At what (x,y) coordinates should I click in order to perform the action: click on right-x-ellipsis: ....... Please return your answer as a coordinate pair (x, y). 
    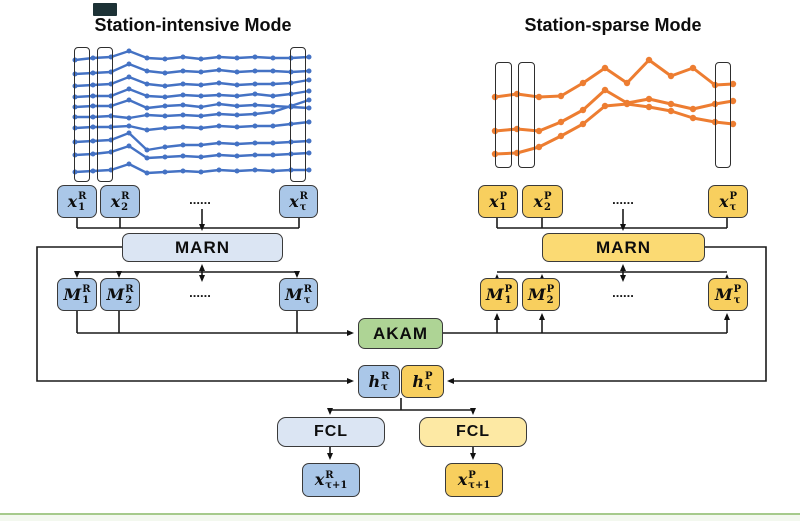
    Looking at the image, I should click on (623, 199).